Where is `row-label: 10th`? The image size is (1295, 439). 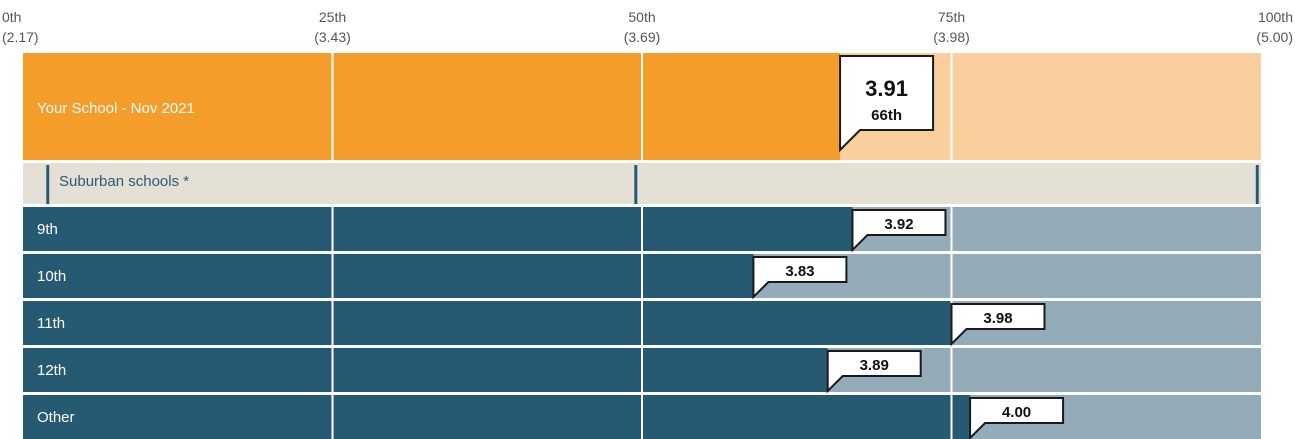 row-label: 10th is located at coordinates (51, 276).